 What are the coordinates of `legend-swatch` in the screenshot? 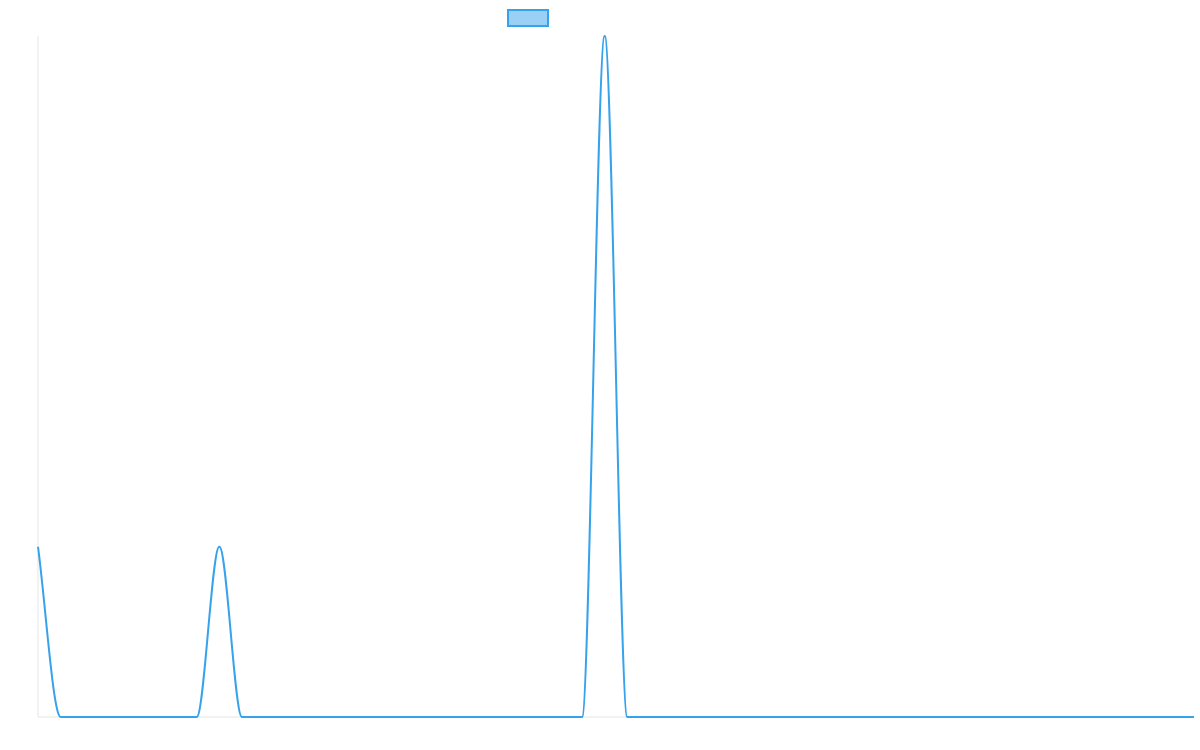 It's located at (528, 18).